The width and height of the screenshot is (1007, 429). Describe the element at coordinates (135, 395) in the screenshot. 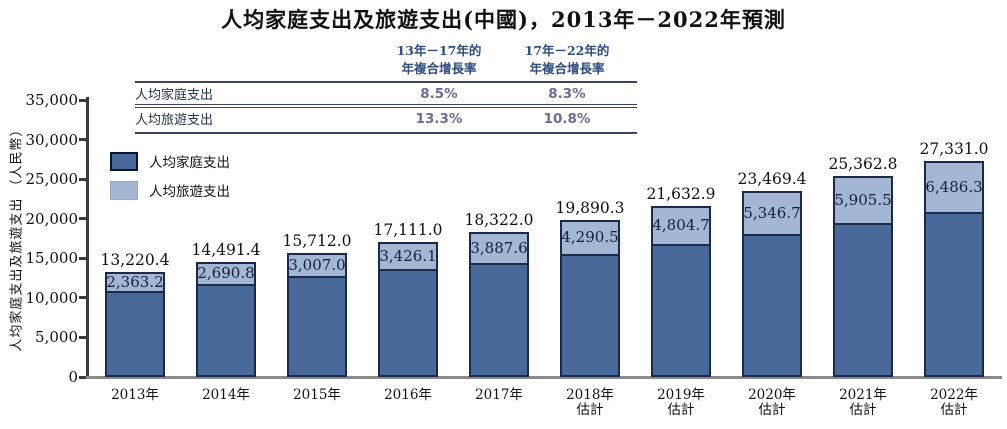

I see `x-category-year: 2013年` at that location.